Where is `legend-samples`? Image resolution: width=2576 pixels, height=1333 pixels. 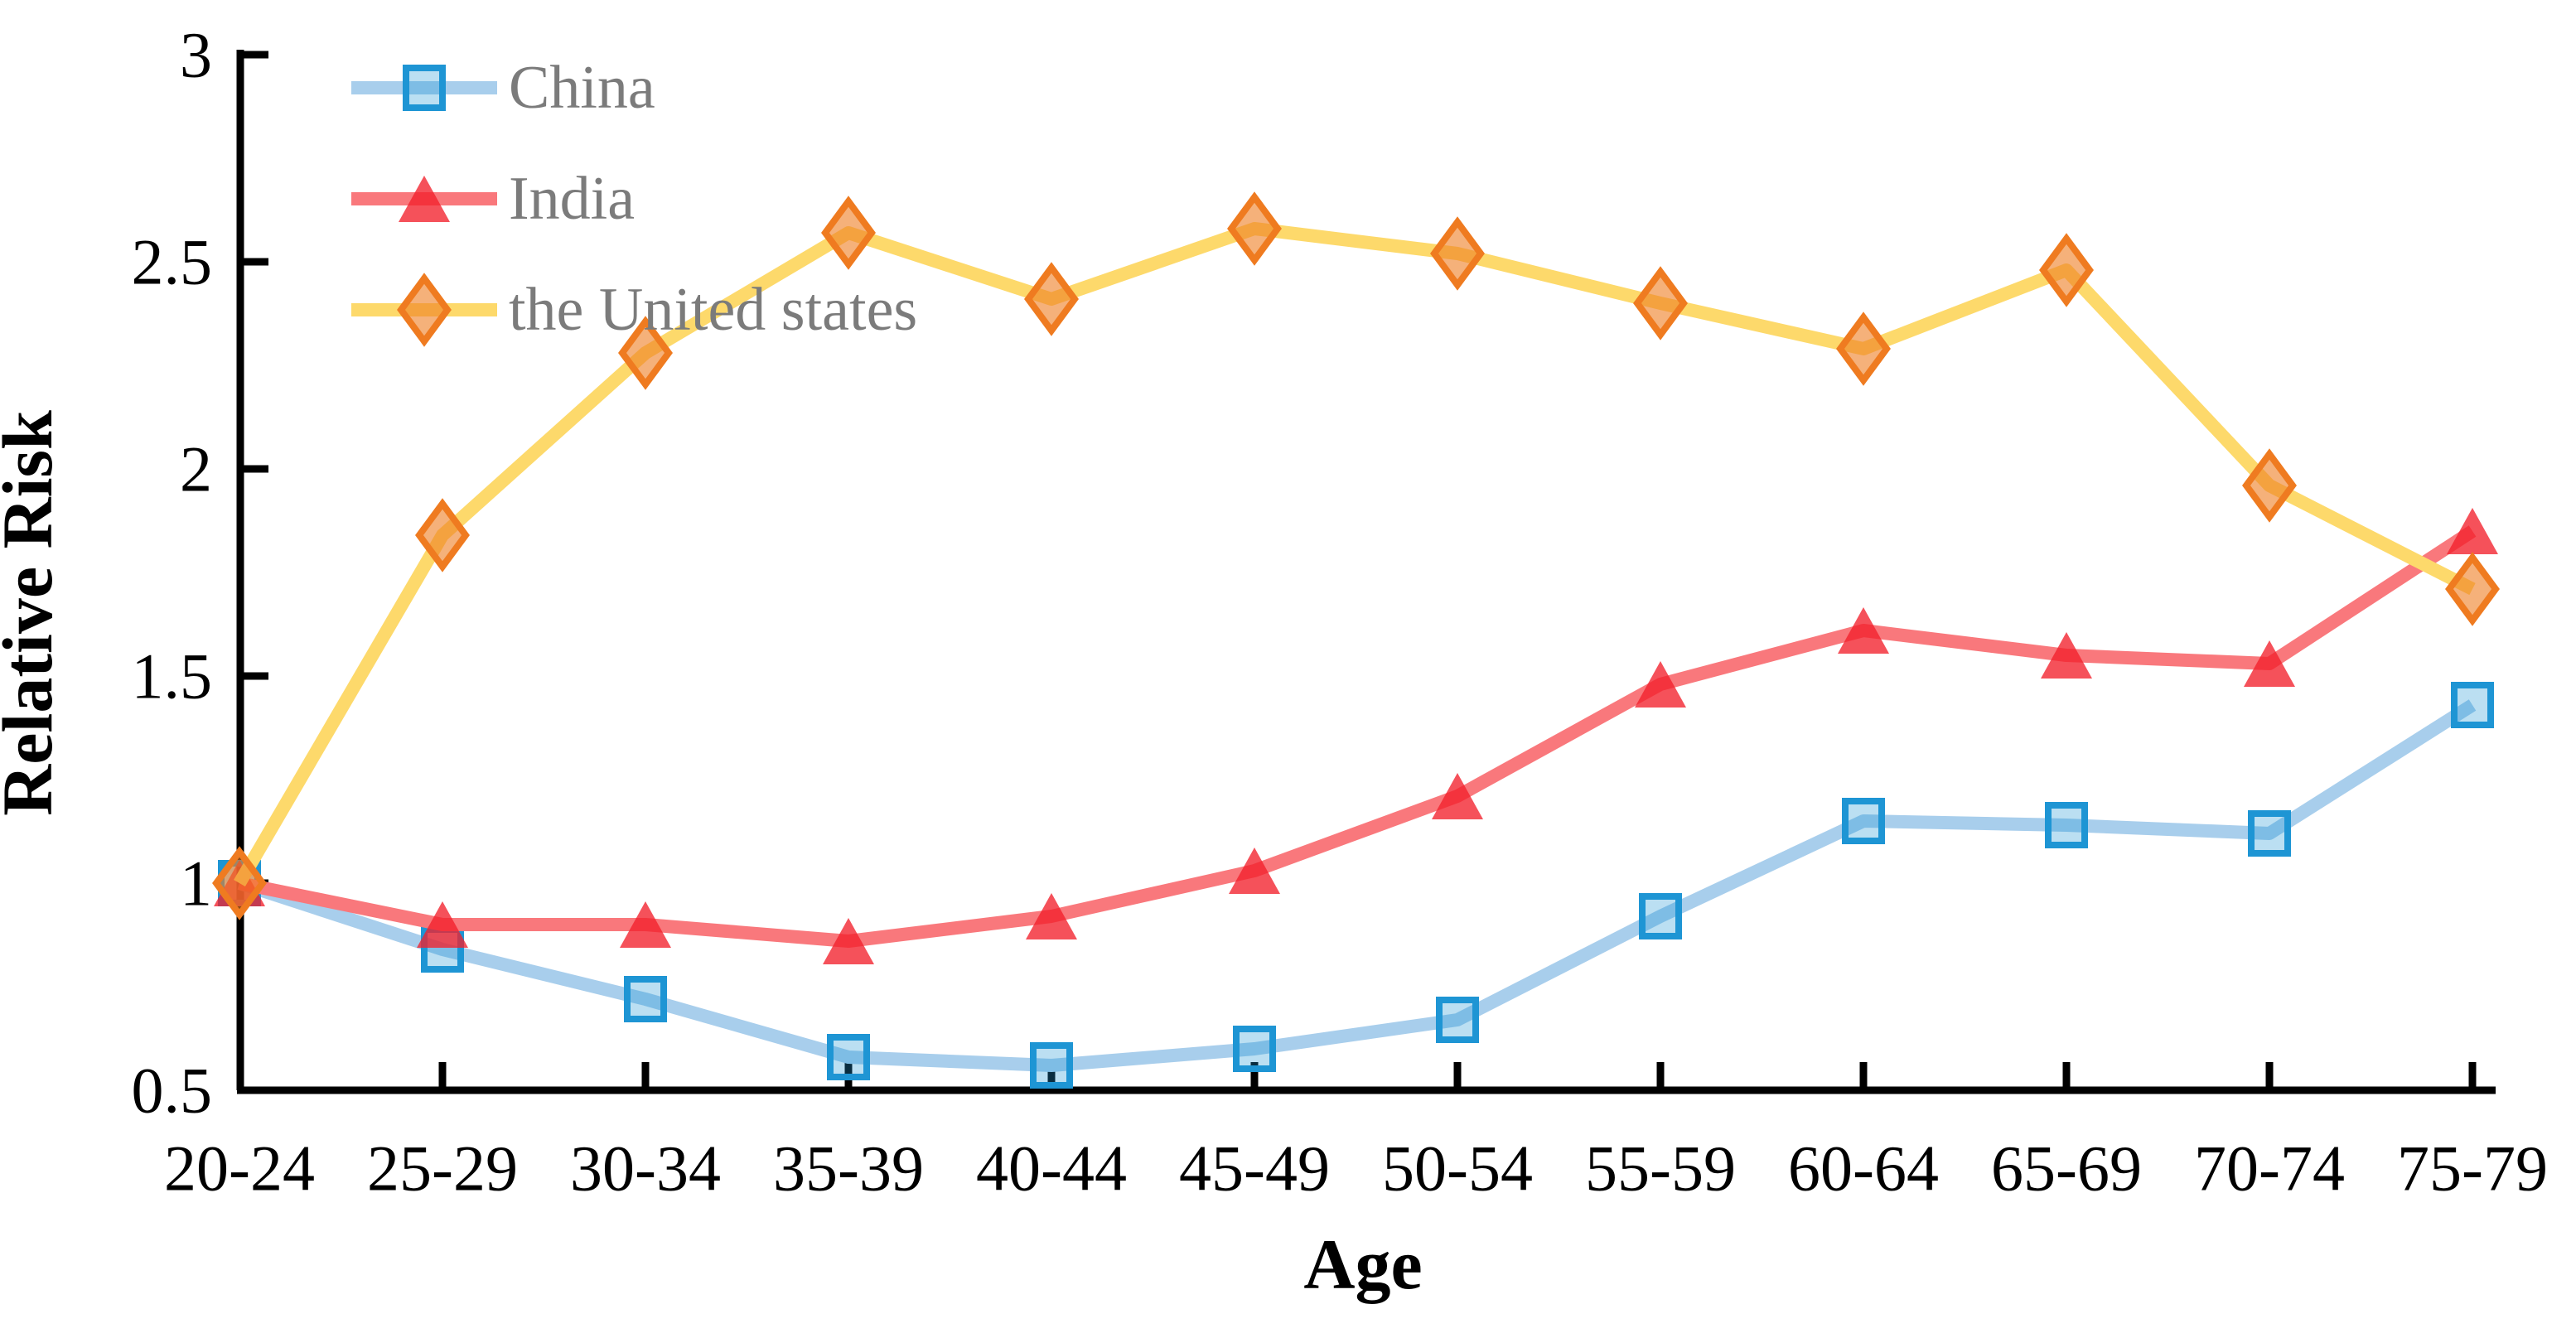 legend-samples is located at coordinates (424, 206).